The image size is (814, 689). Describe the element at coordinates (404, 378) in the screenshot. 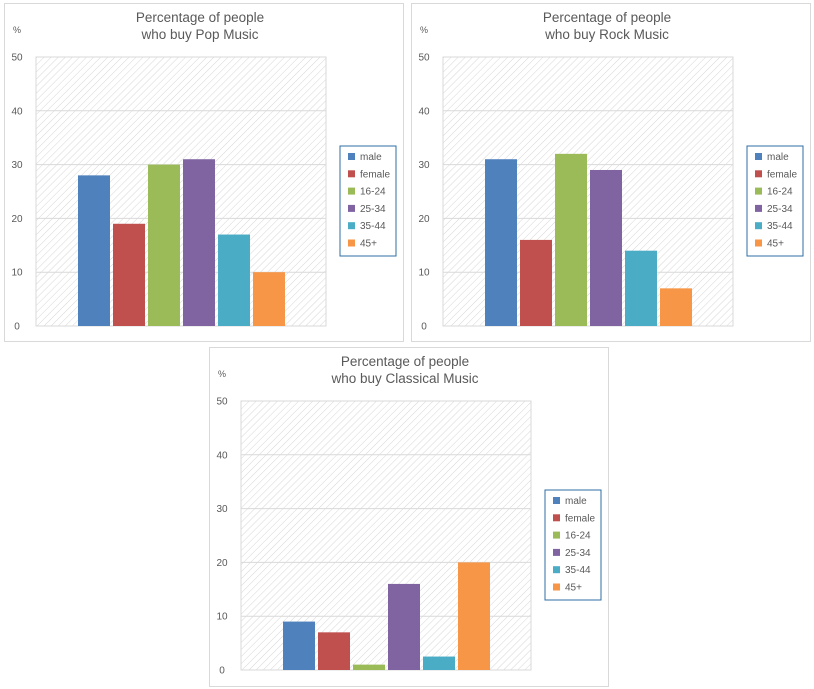

I see `chart-title-line: who buy Classical Music` at that location.